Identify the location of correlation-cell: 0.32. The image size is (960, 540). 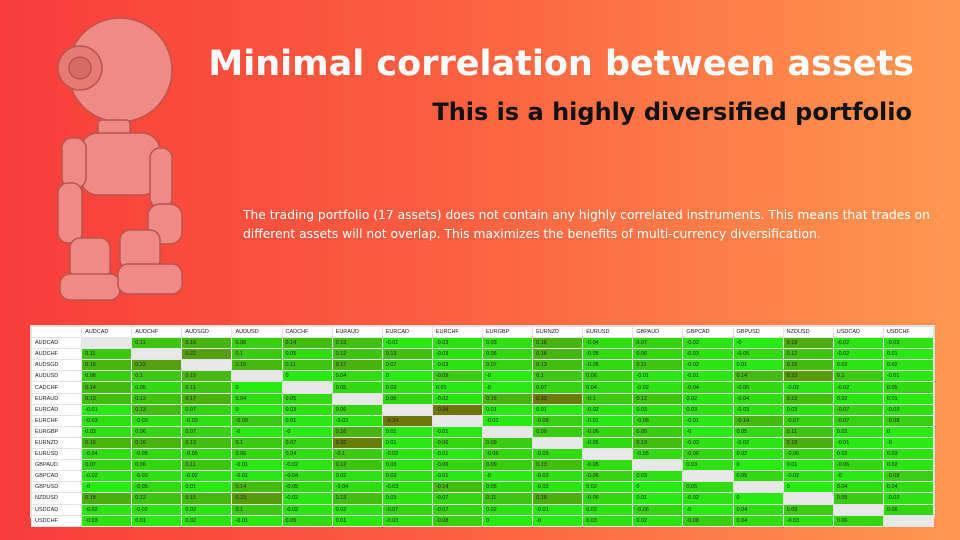
(357, 443).